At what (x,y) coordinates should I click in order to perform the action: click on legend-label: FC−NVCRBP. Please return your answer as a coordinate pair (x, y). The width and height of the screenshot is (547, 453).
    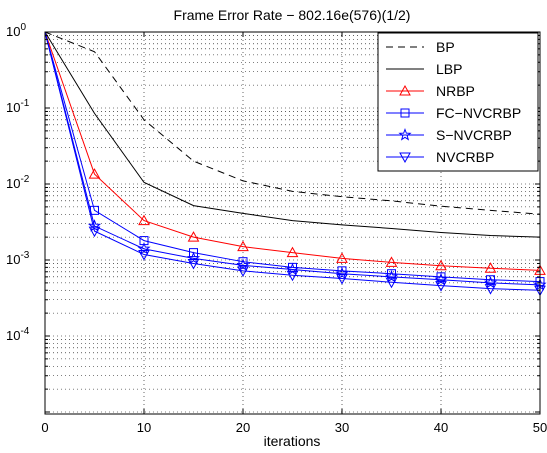
    Looking at the image, I should click on (478, 113).